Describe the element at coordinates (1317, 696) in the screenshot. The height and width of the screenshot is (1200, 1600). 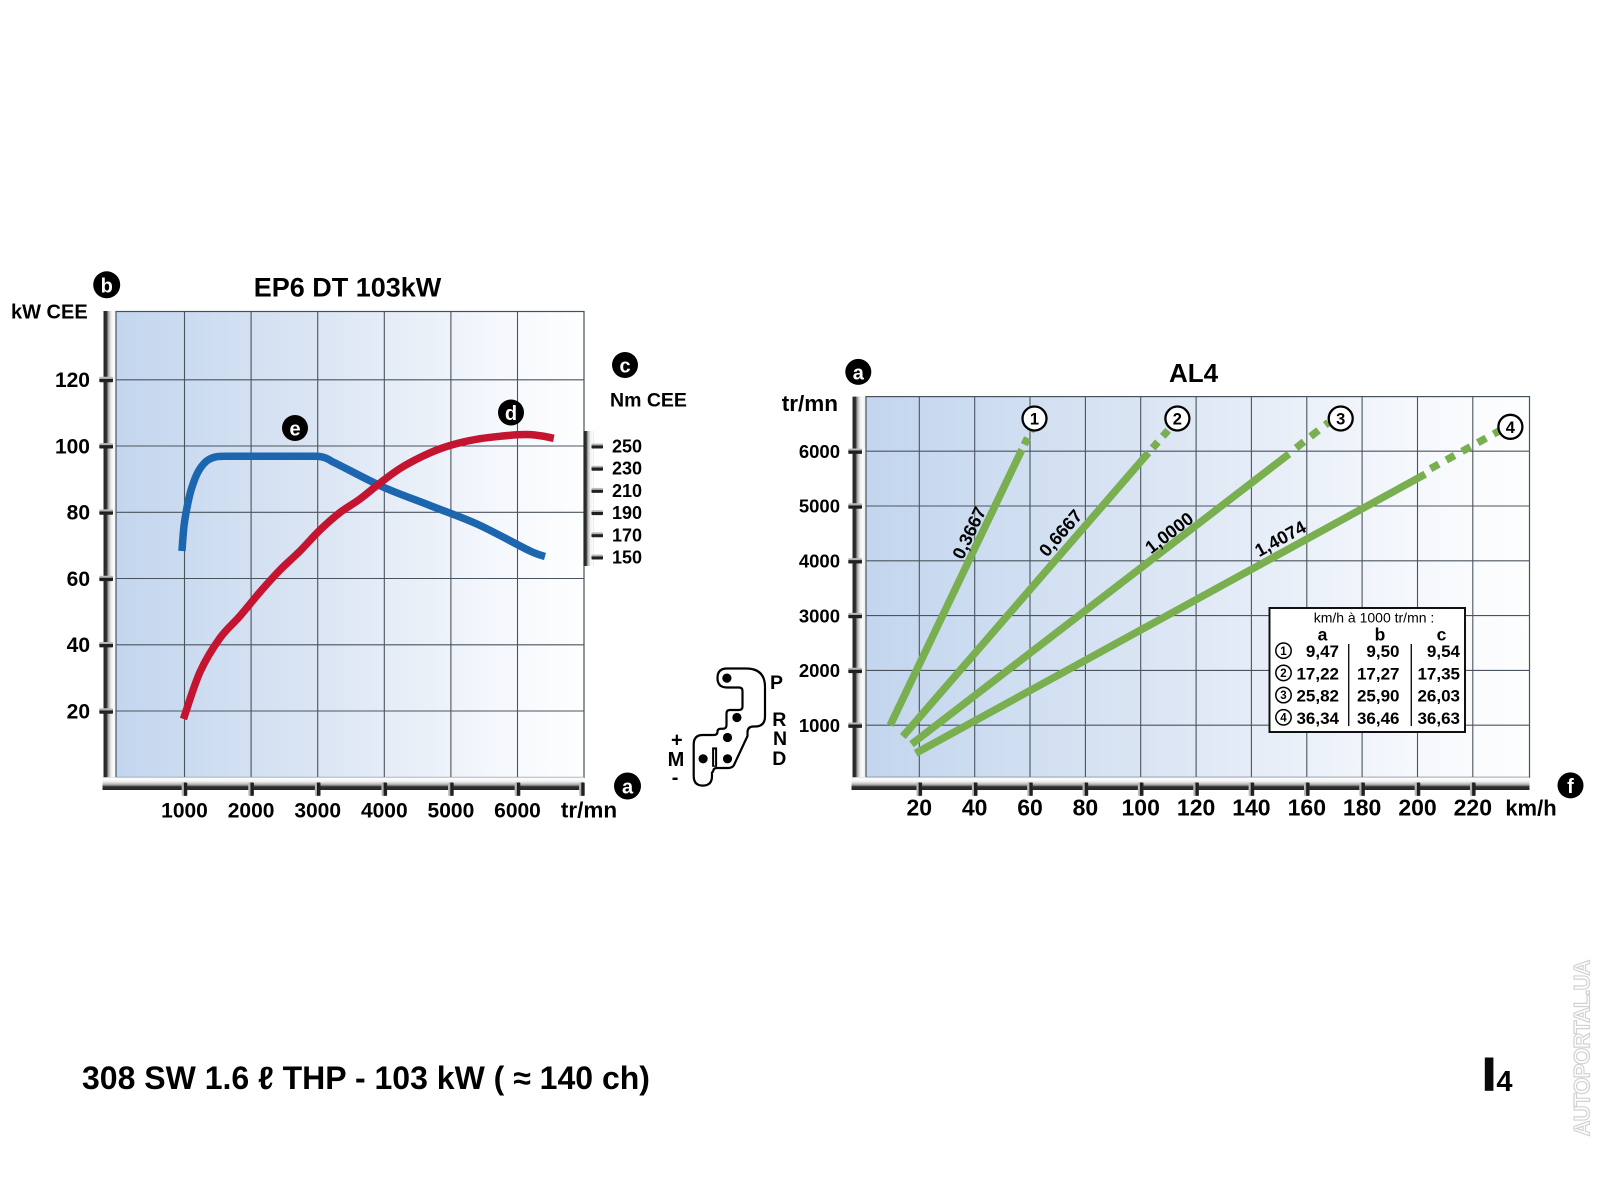
I see `svg-text: 25,82` at that location.